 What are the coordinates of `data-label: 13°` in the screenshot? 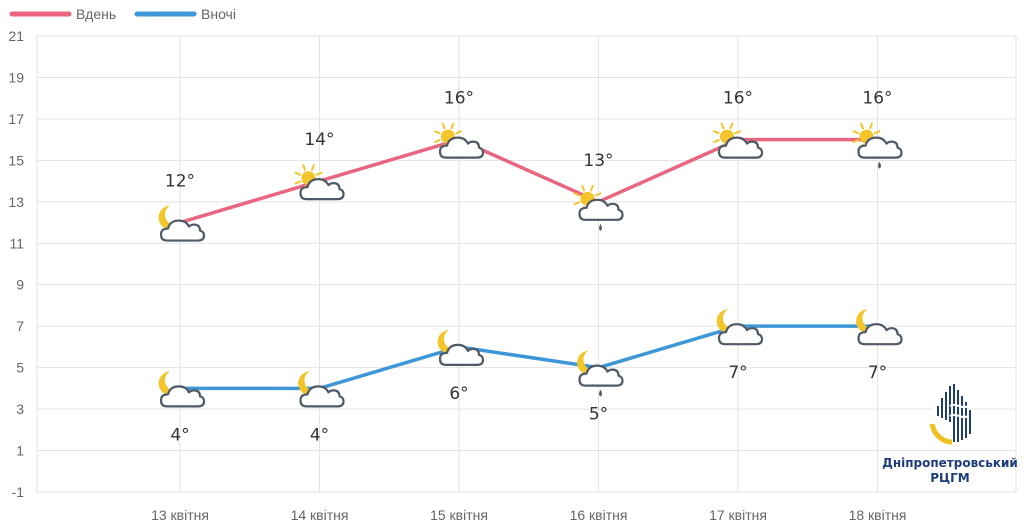 It's located at (598, 161).